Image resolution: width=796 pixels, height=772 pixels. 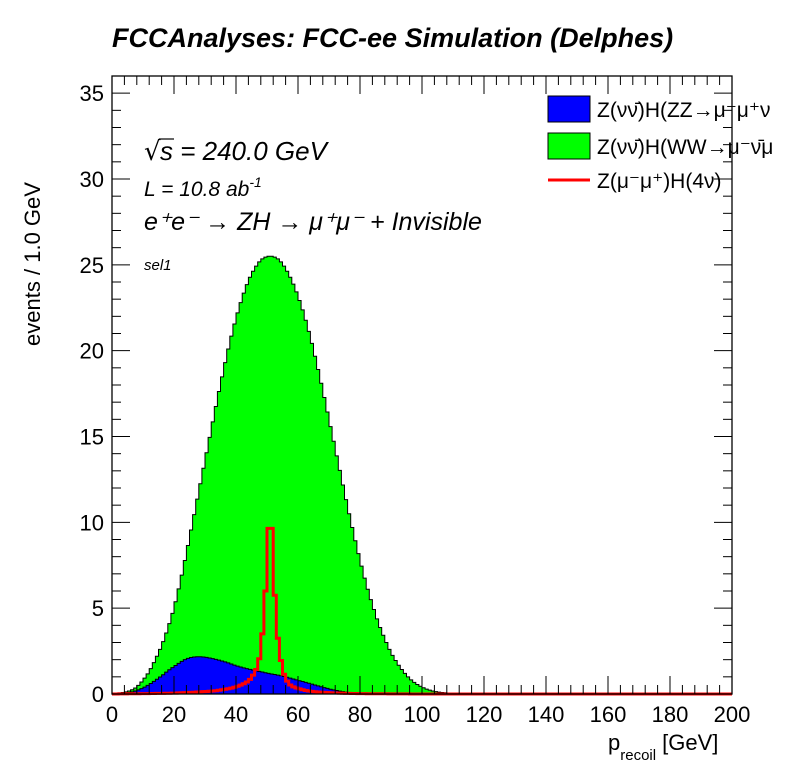 What do you see at coordinates (158, 265) in the screenshot?
I see `selection-label: sel1` at bounding box center [158, 265].